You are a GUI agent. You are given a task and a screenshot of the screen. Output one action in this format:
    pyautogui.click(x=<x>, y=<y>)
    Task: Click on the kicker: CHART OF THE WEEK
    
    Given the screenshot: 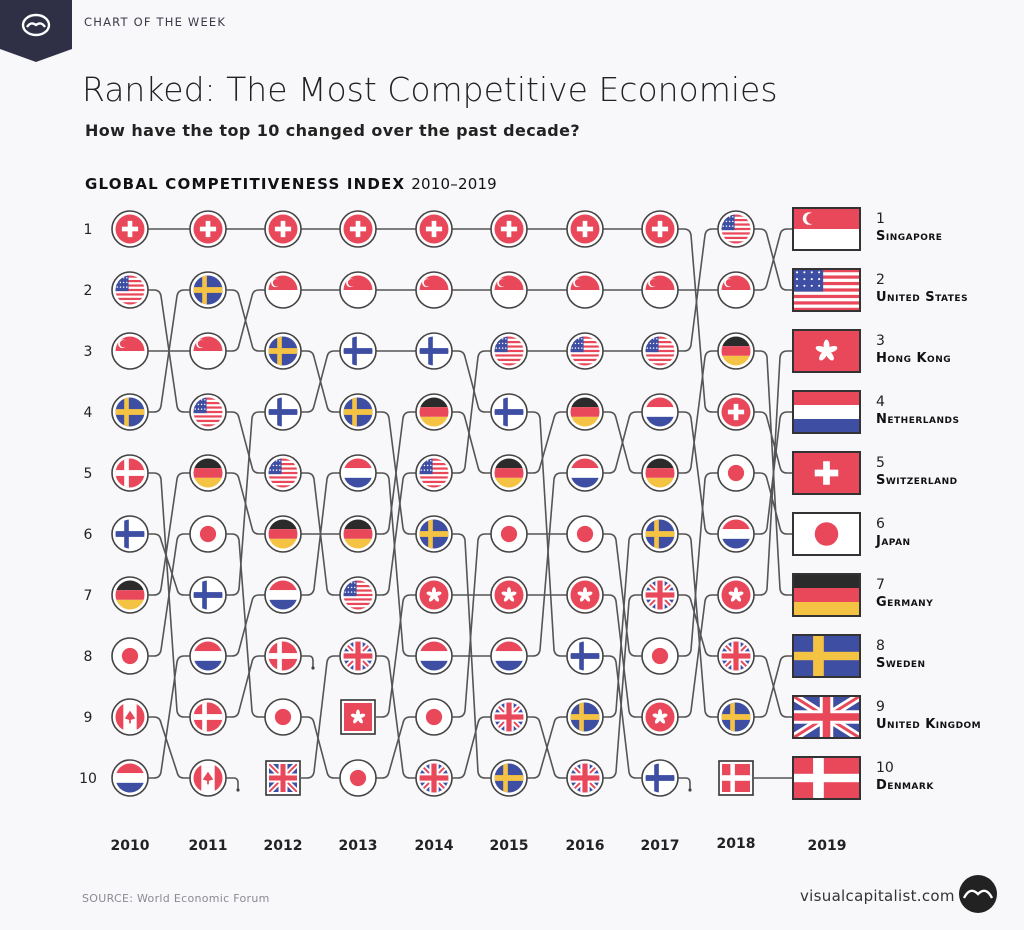 What is the action you would take?
    pyautogui.click(x=155, y=22)
    